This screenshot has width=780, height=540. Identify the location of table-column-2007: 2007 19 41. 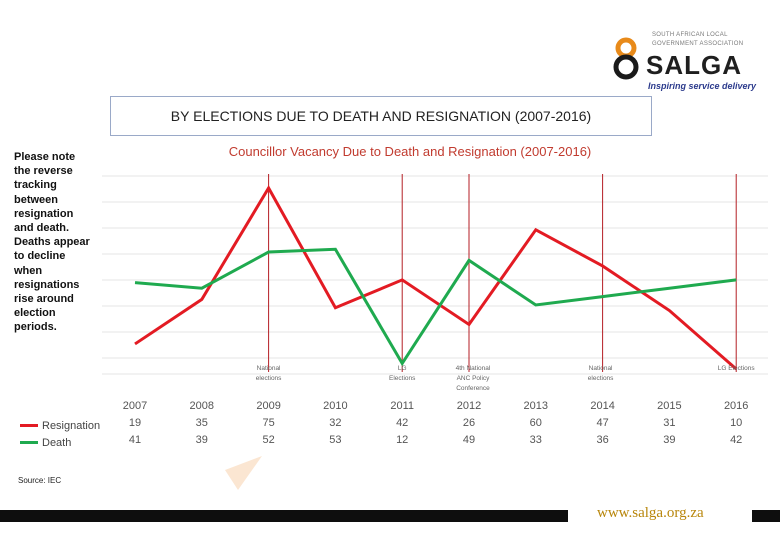
(135, 423).